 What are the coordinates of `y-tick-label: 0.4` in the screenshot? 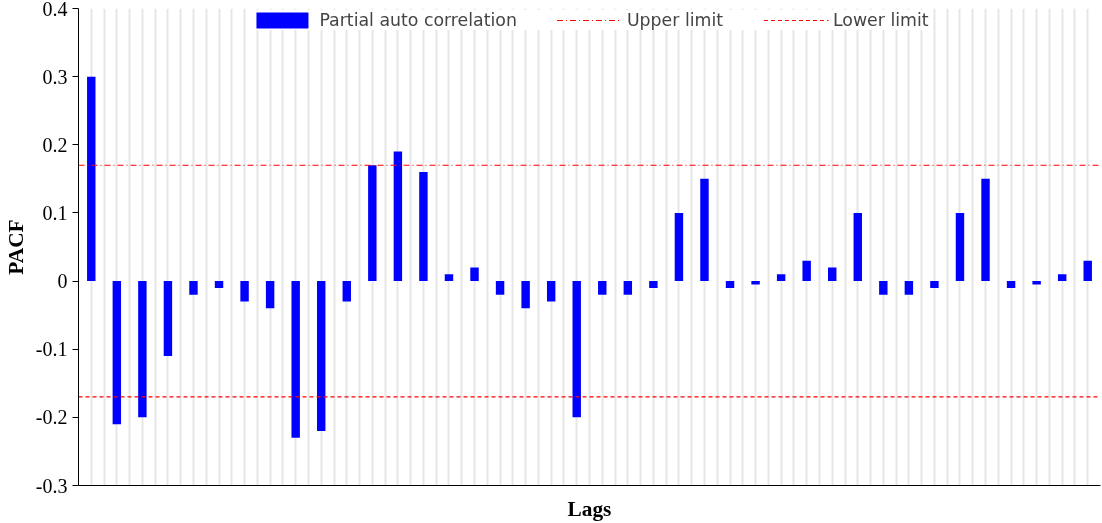 It's located at (55, 10).